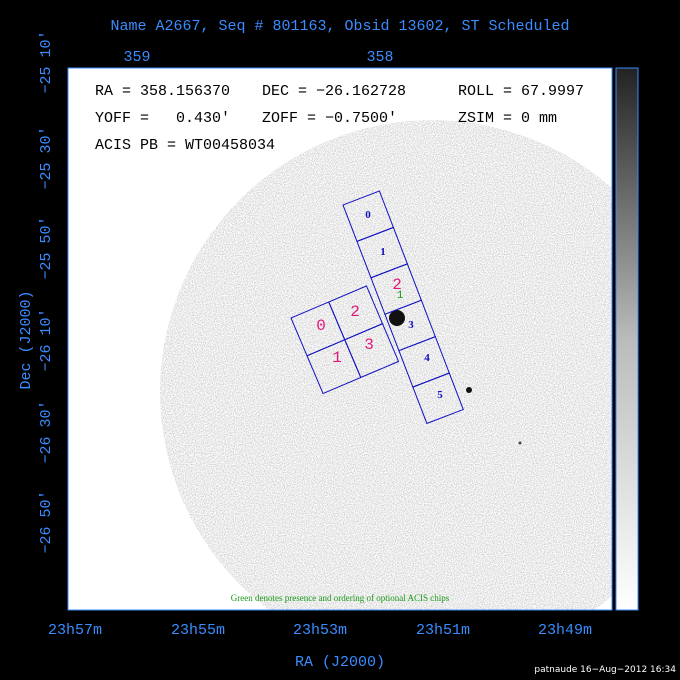  I want to click on info-dec: DEC = −26.162728, so click(334, 91).